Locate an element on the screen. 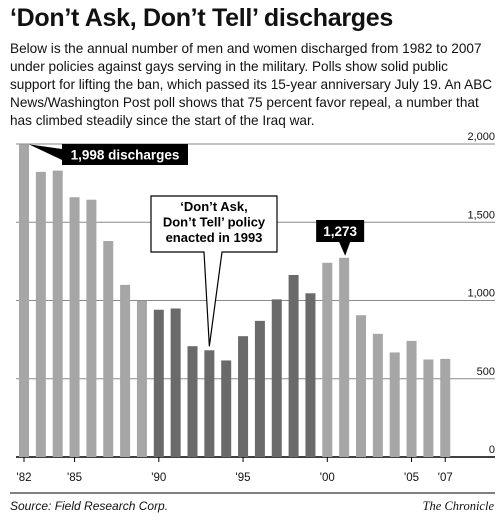 This screenshot has width=502, height=520. callout-1998-box is located at coordinates (125, 154).